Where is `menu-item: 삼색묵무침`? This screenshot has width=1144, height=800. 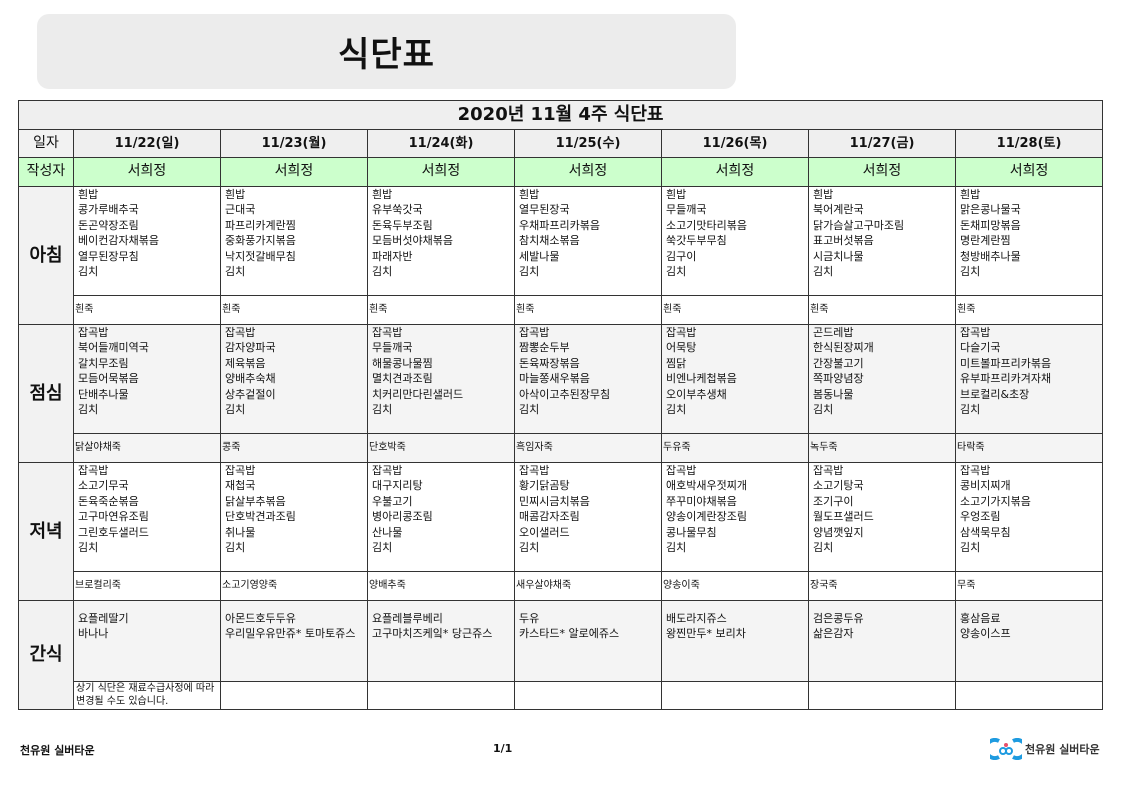 menu-item: 삼색묵무침 is located at coordinates (985, 532).